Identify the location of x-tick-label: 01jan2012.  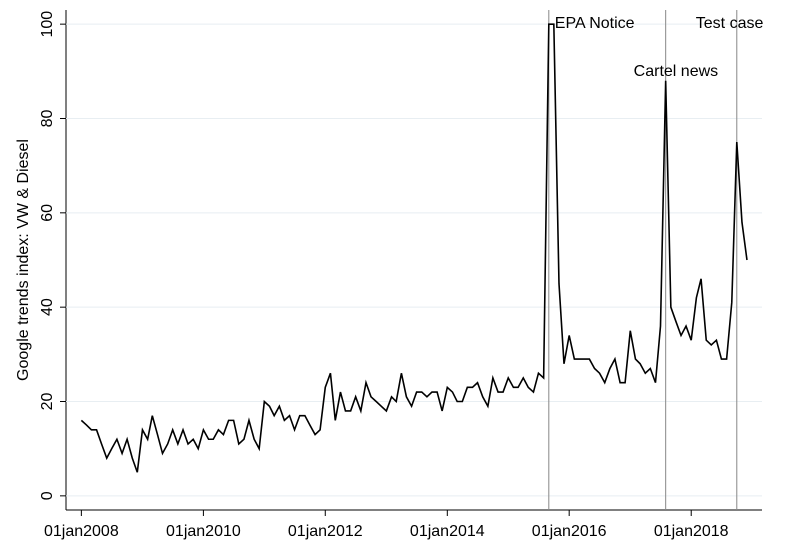
(325, 531).